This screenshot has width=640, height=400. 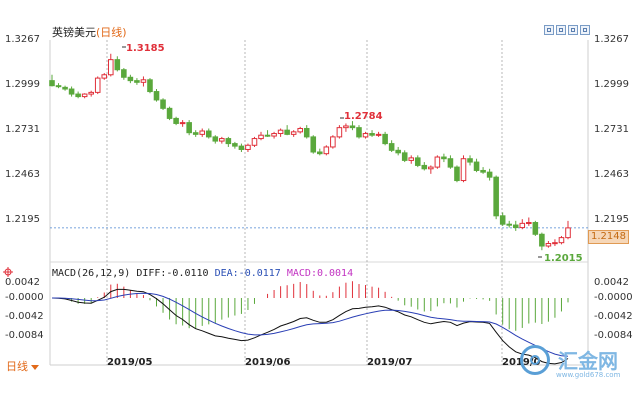 What do you see at coordinates (611, 219) in the screenshot?
I see `price-axis-right-4: 1.2195` at bounding box center [611, 219].